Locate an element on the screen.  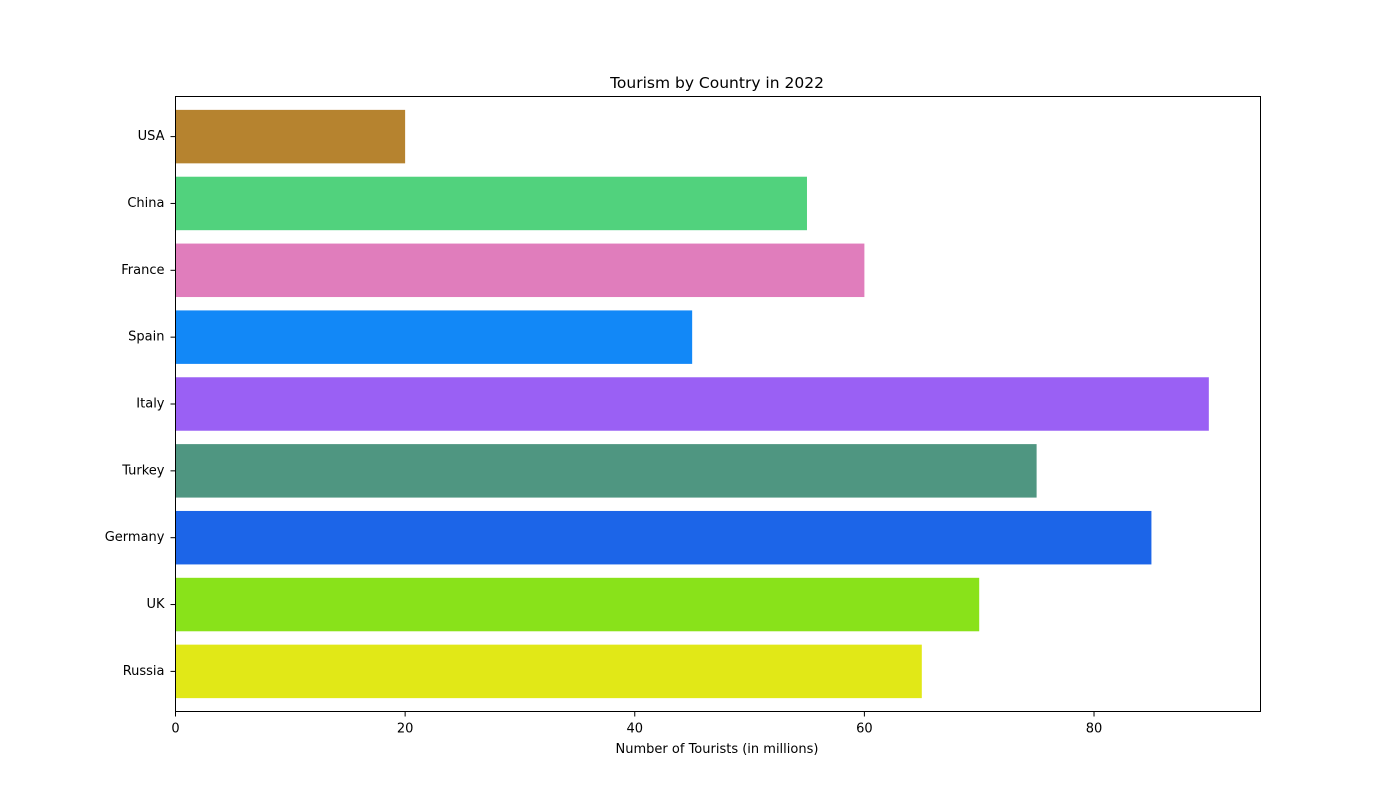
bar-france is located at coordinates (520, 270).